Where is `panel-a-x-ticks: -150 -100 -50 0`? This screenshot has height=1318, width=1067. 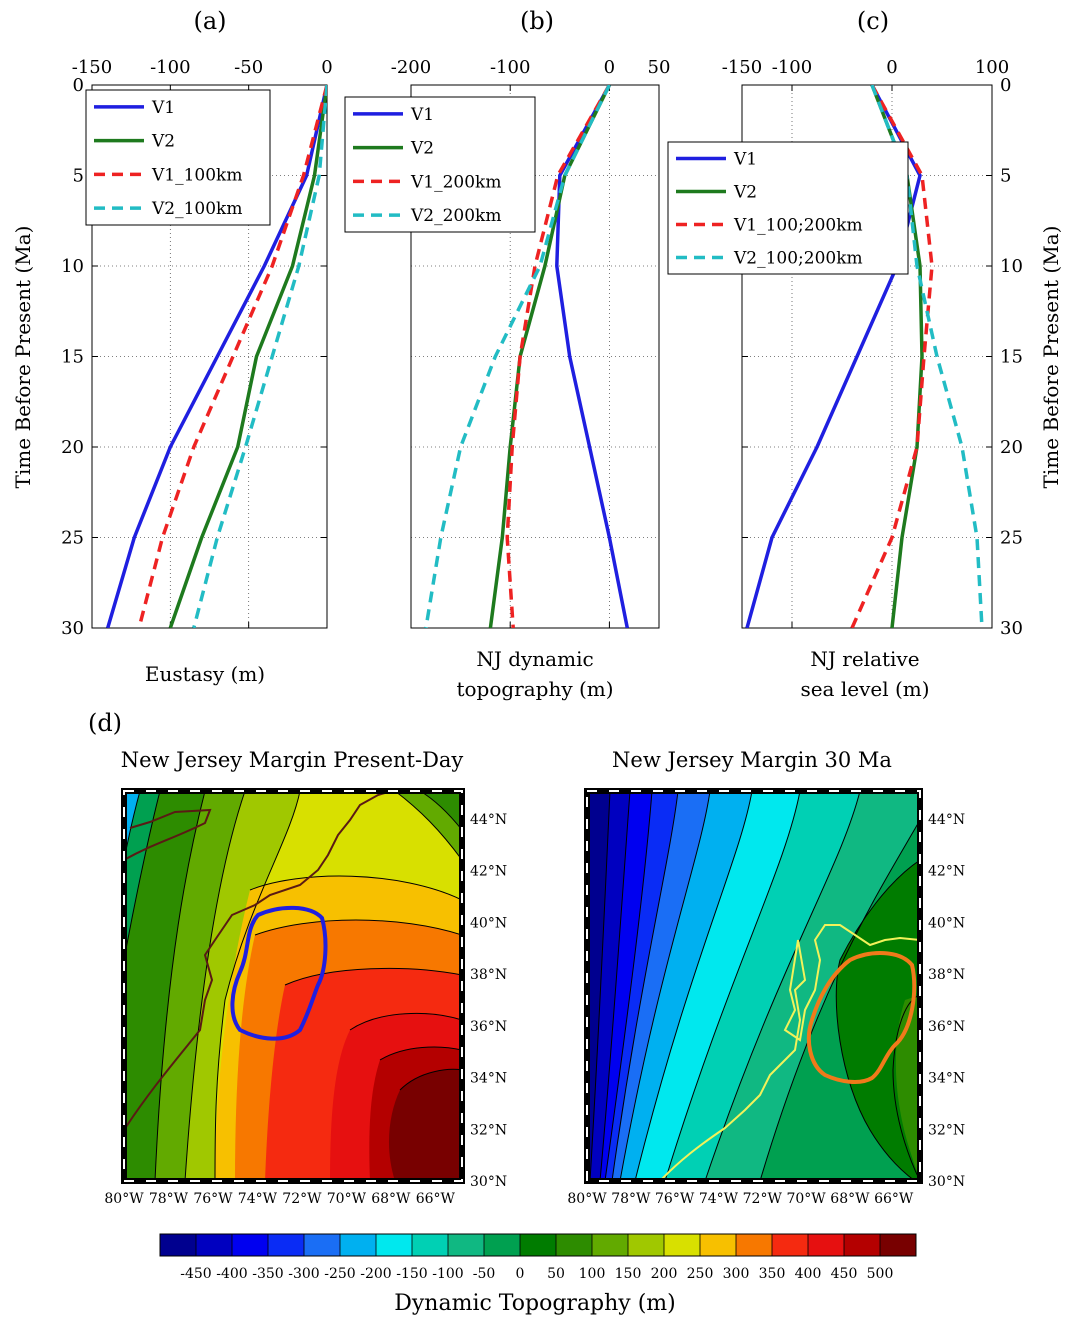
panel-a-x-ticks: -150 -100 -50 0 is located at coordinates (202, 342).